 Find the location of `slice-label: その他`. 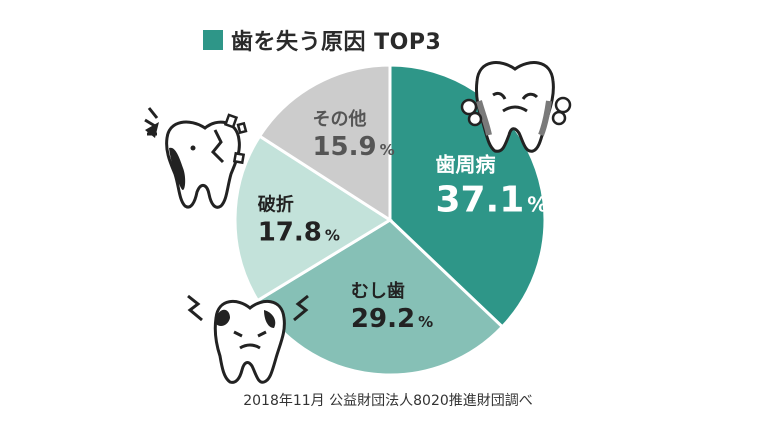

slice-label: その他 is located at coordinates (339, 119).